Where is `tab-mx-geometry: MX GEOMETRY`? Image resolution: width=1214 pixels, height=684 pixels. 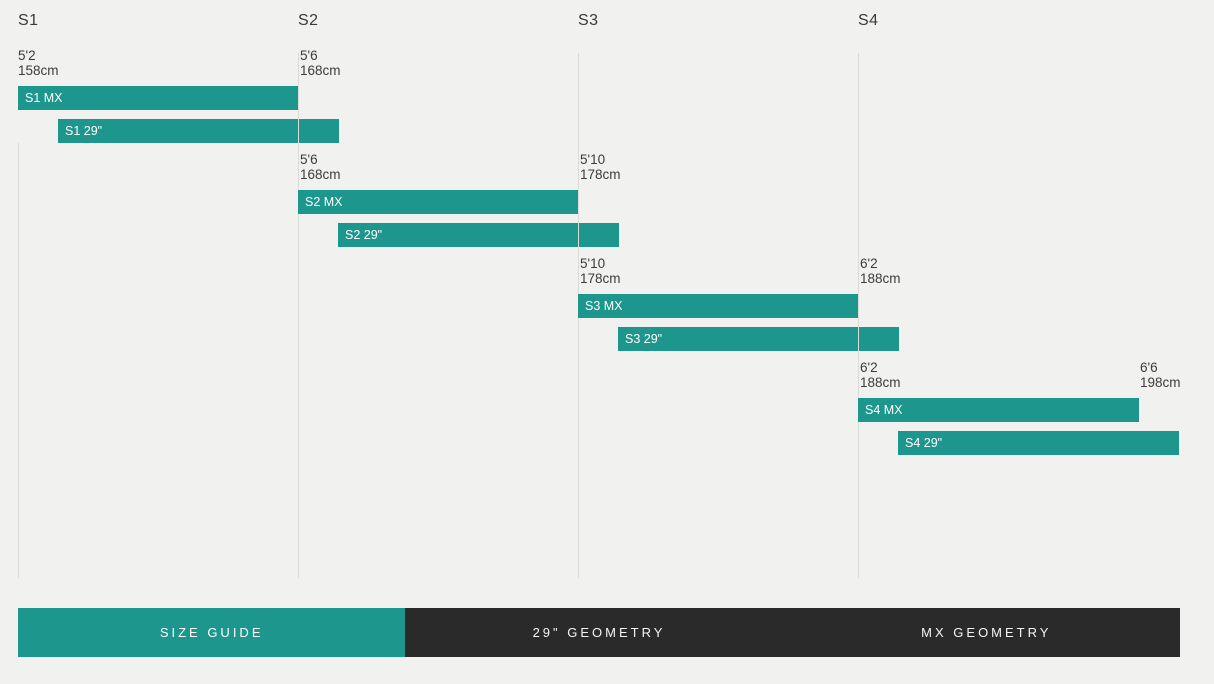 tab-mx-geometry: MX GEOMETRY is located at coordinates (986, 632).